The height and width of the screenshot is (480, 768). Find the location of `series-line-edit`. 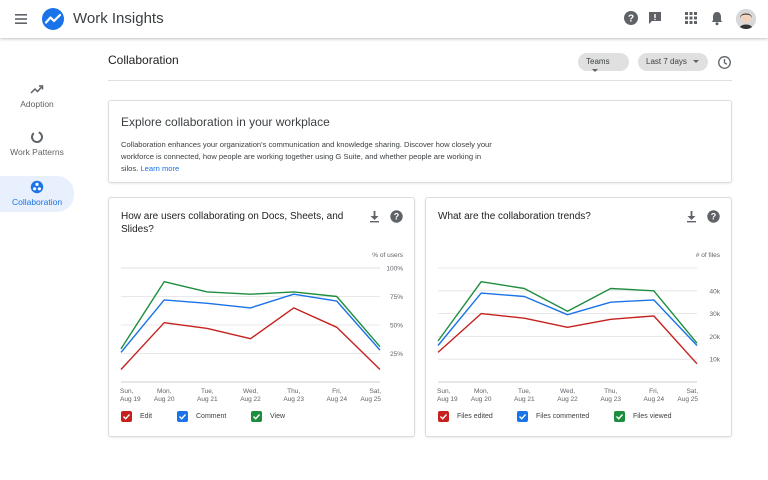

series-line-edit is located at coordinates (250, 339).